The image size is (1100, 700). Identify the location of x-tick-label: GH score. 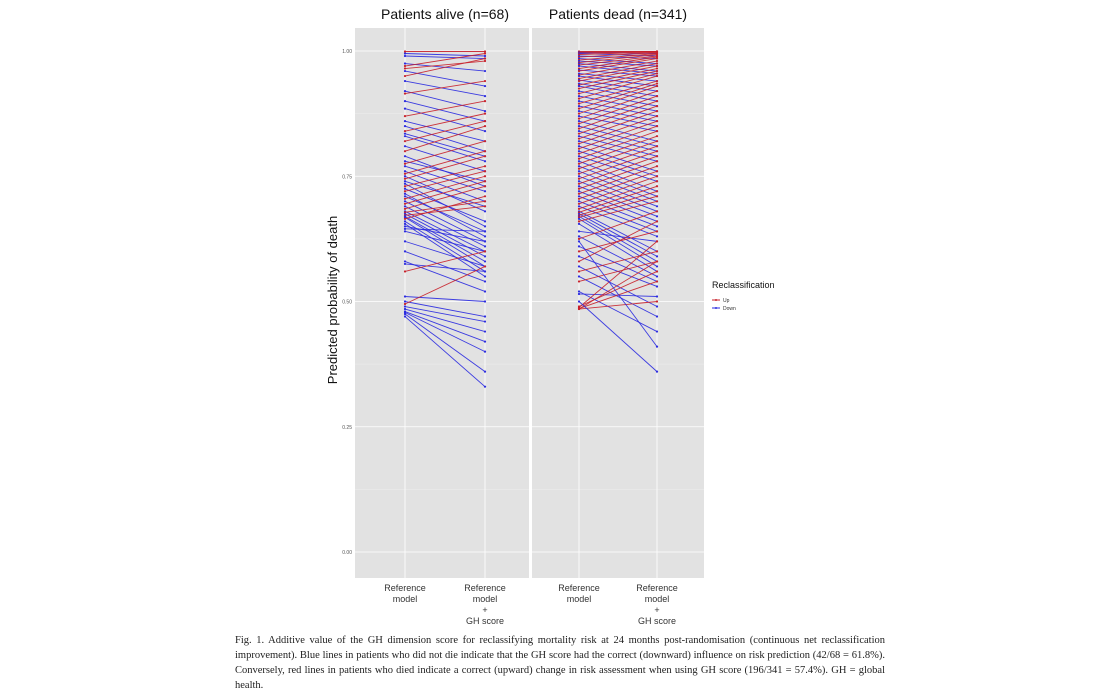
(657, 621).